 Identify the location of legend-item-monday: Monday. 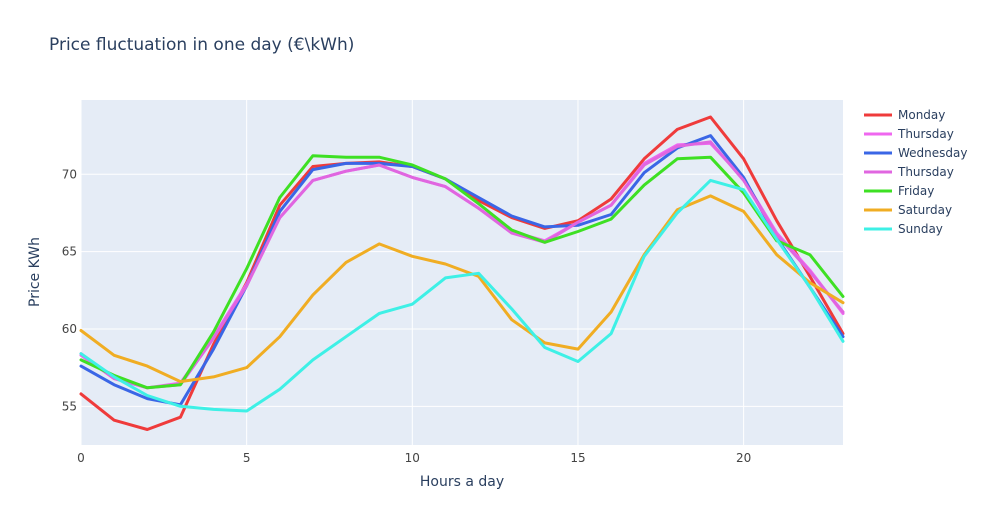
(904, 115).